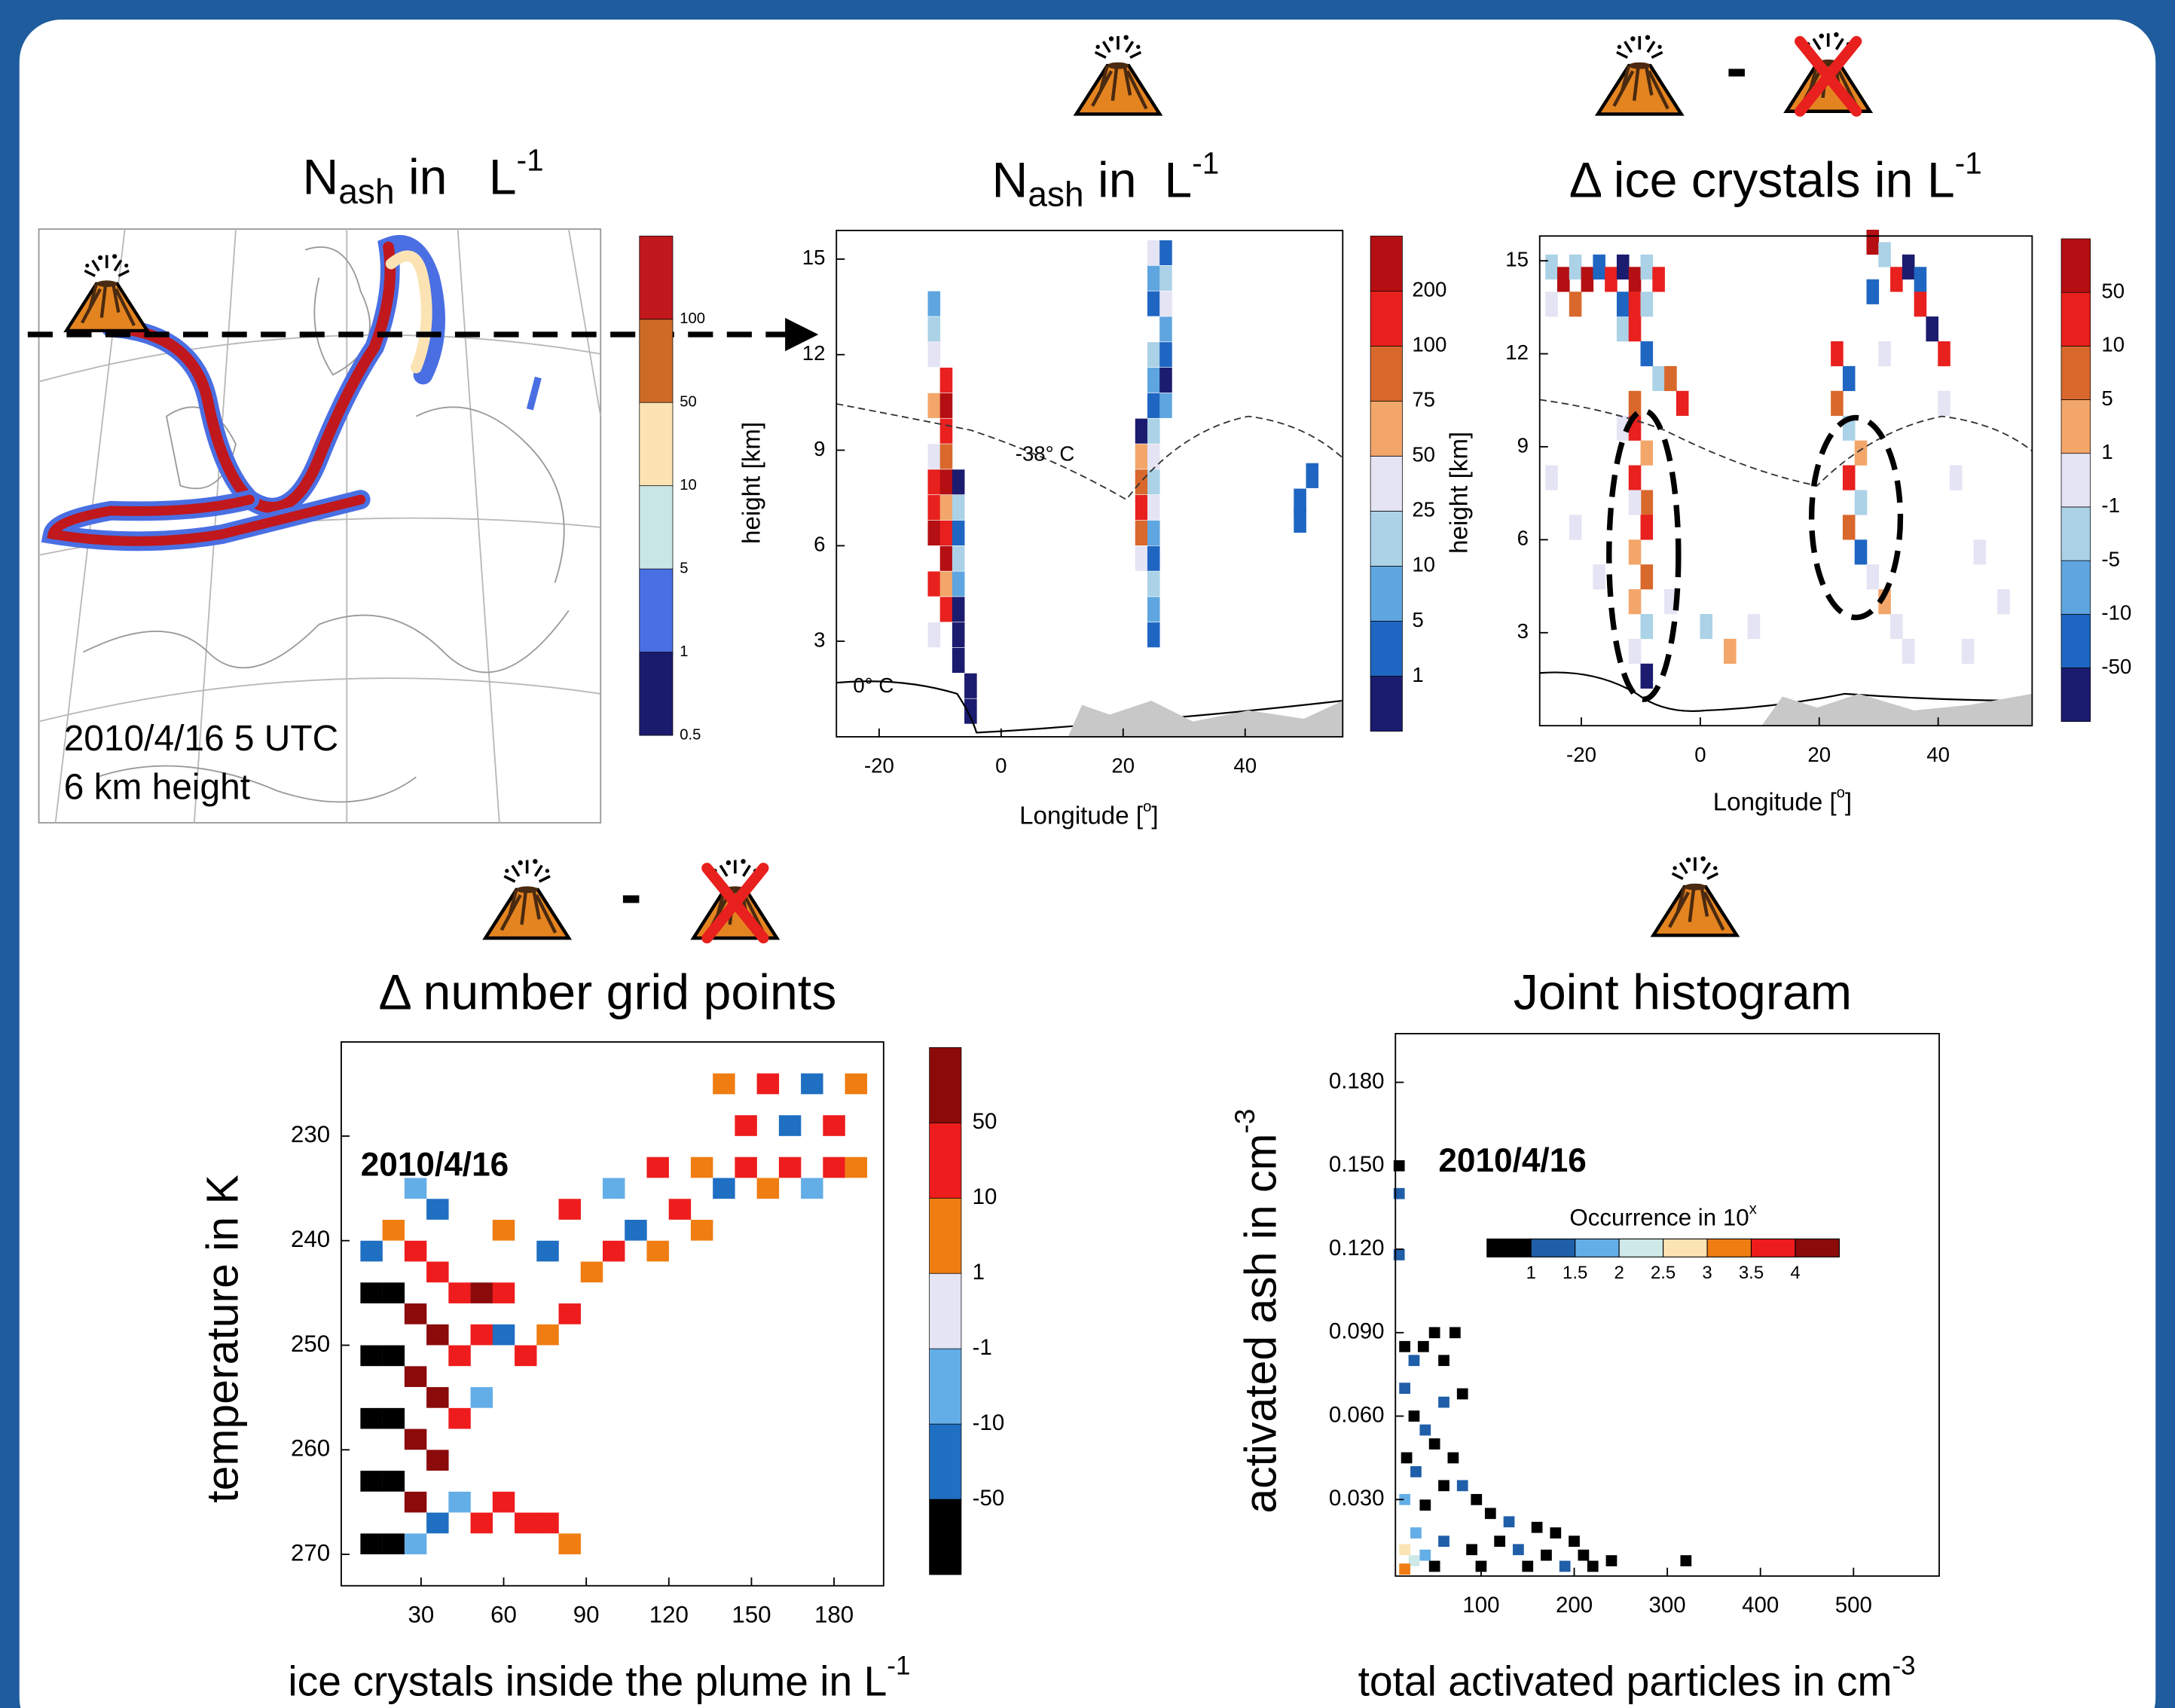  Describe the element at coordinates (1106, 179) in the screenshot. I see `chart-title: Nash in L-1` at that location.